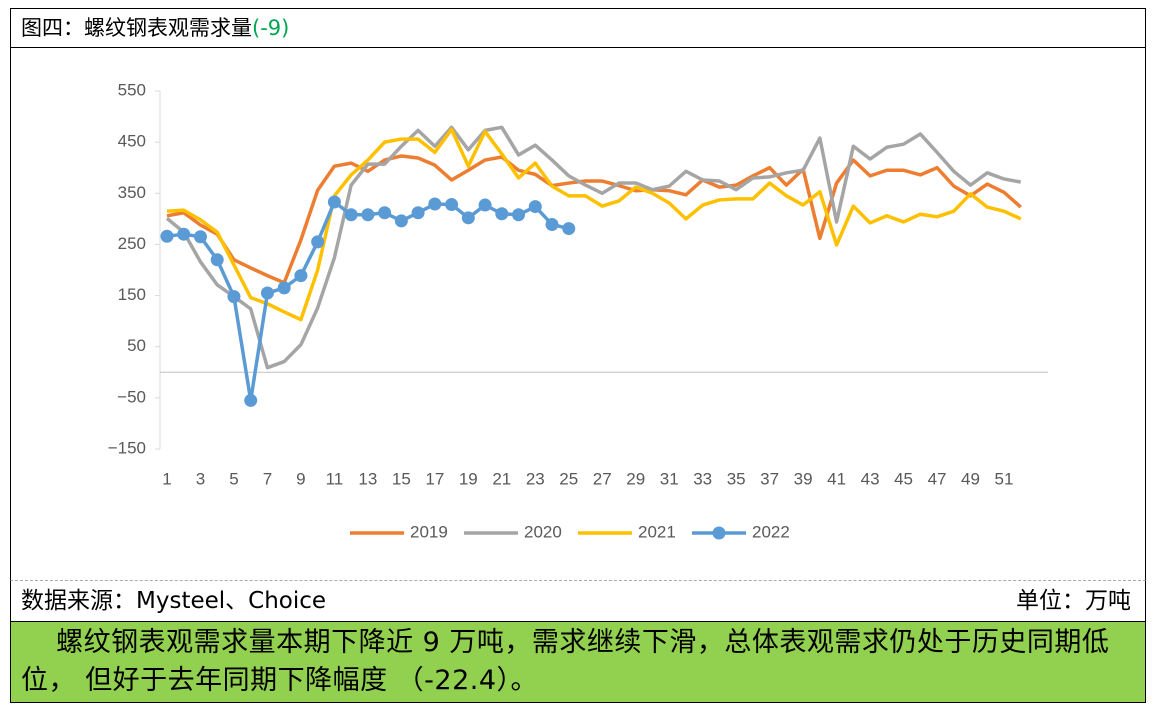 This screenshot has width=1154, height=718. Describe the element at coordinates (769, 478) in the screenshot. I see `x-tick-label: 37` at that location.